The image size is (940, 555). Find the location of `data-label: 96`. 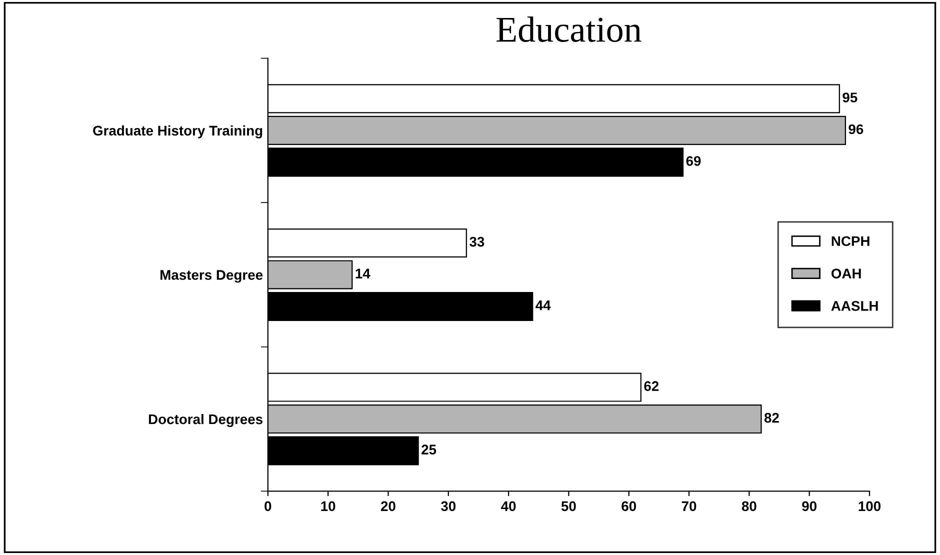

data-label: 96 is located at coordinates (856, 129).